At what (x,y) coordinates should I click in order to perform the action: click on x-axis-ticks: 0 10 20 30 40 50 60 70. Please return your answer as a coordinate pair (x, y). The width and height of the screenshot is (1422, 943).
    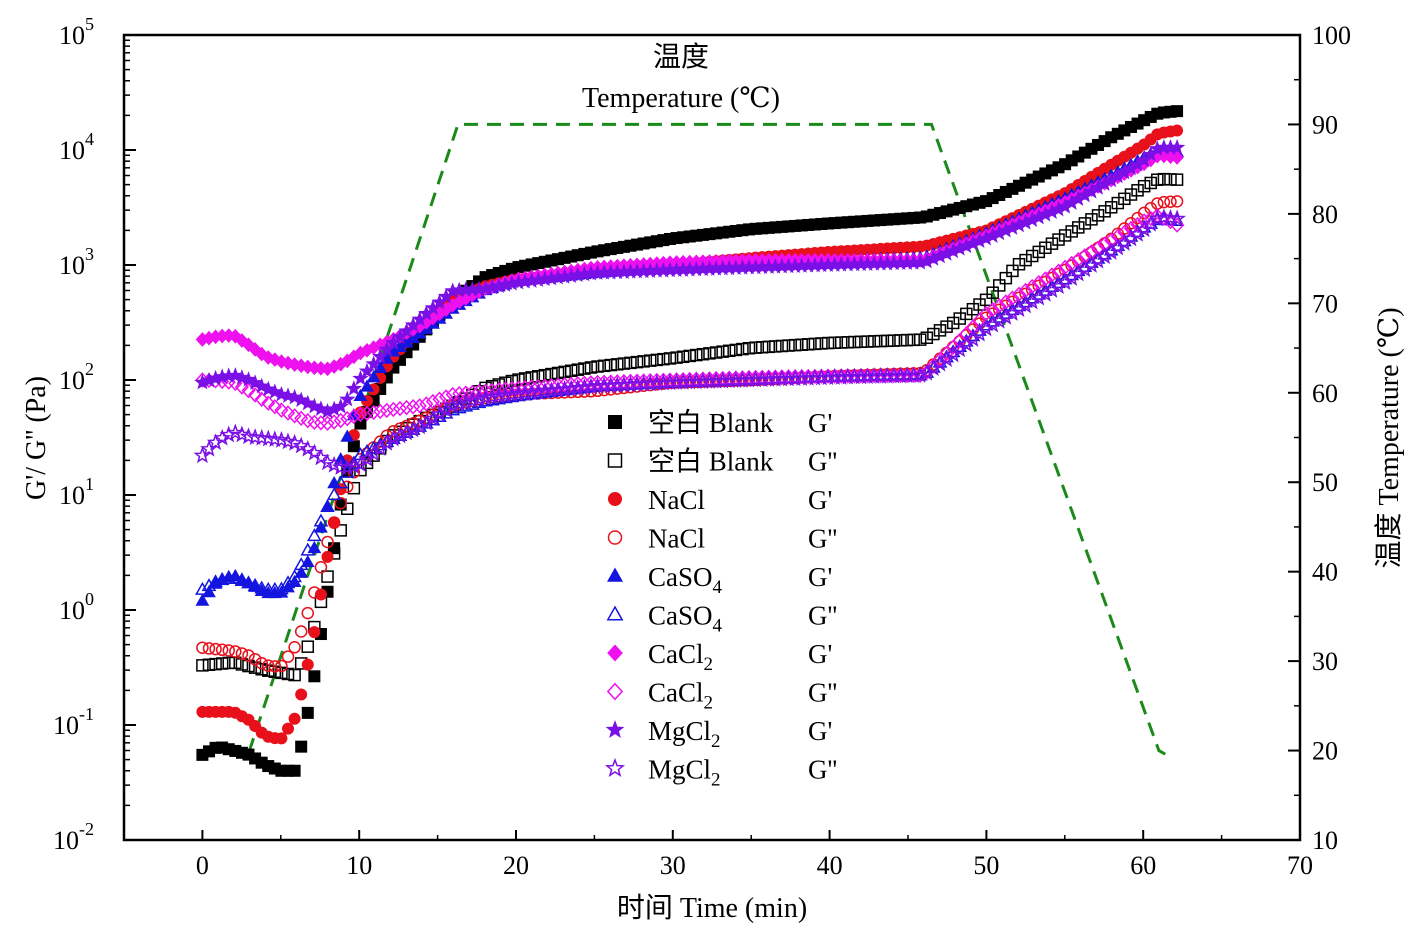
    Looking at the image, I should click on (718, 855).